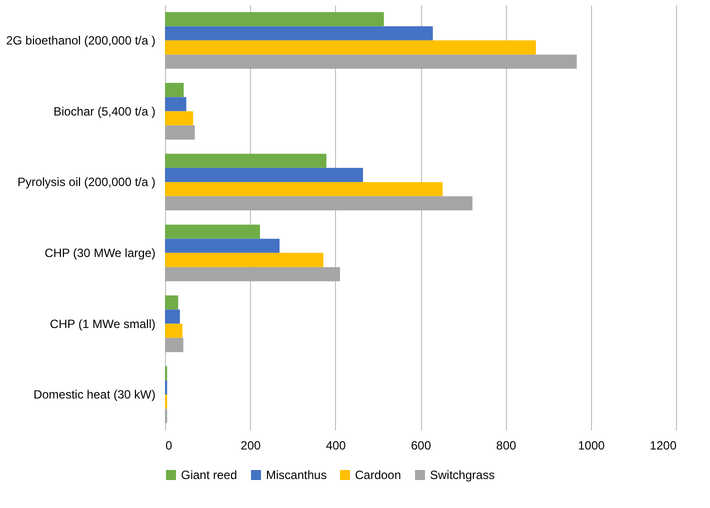 This screenshot has height=508, width=710. Describe the element at coordinates (100, 253) in the screenshot. I see `y-tick-label: CHP (30 MWe large)` at that location.